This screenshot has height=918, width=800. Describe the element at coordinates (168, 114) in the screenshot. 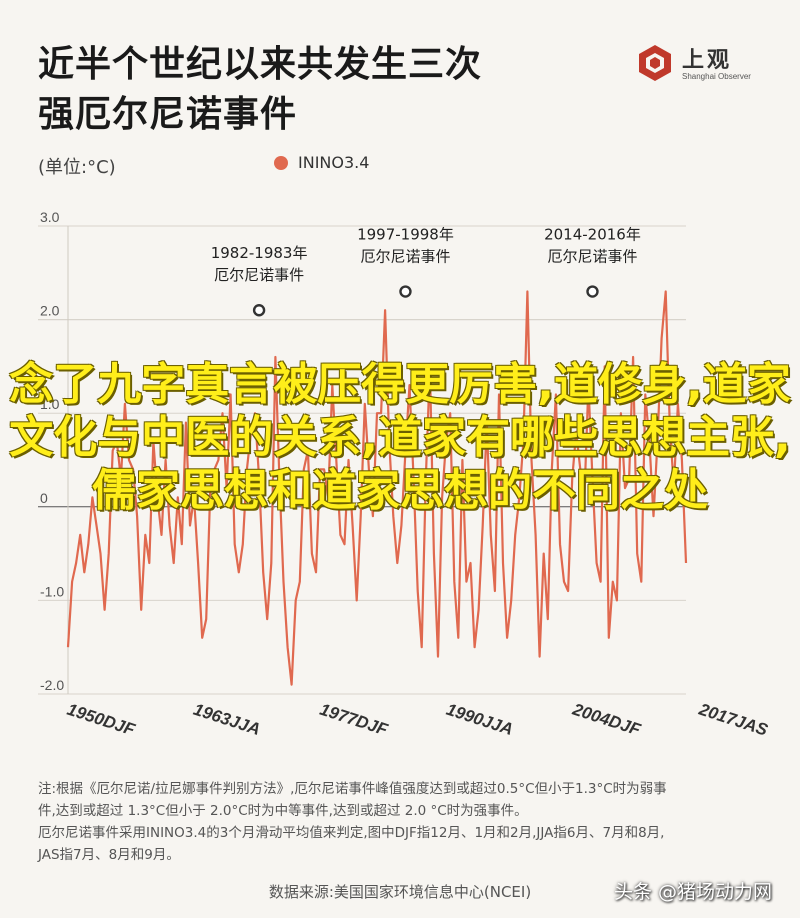

I see `title-line-2: 强厄尔尼诺事件` at that location.